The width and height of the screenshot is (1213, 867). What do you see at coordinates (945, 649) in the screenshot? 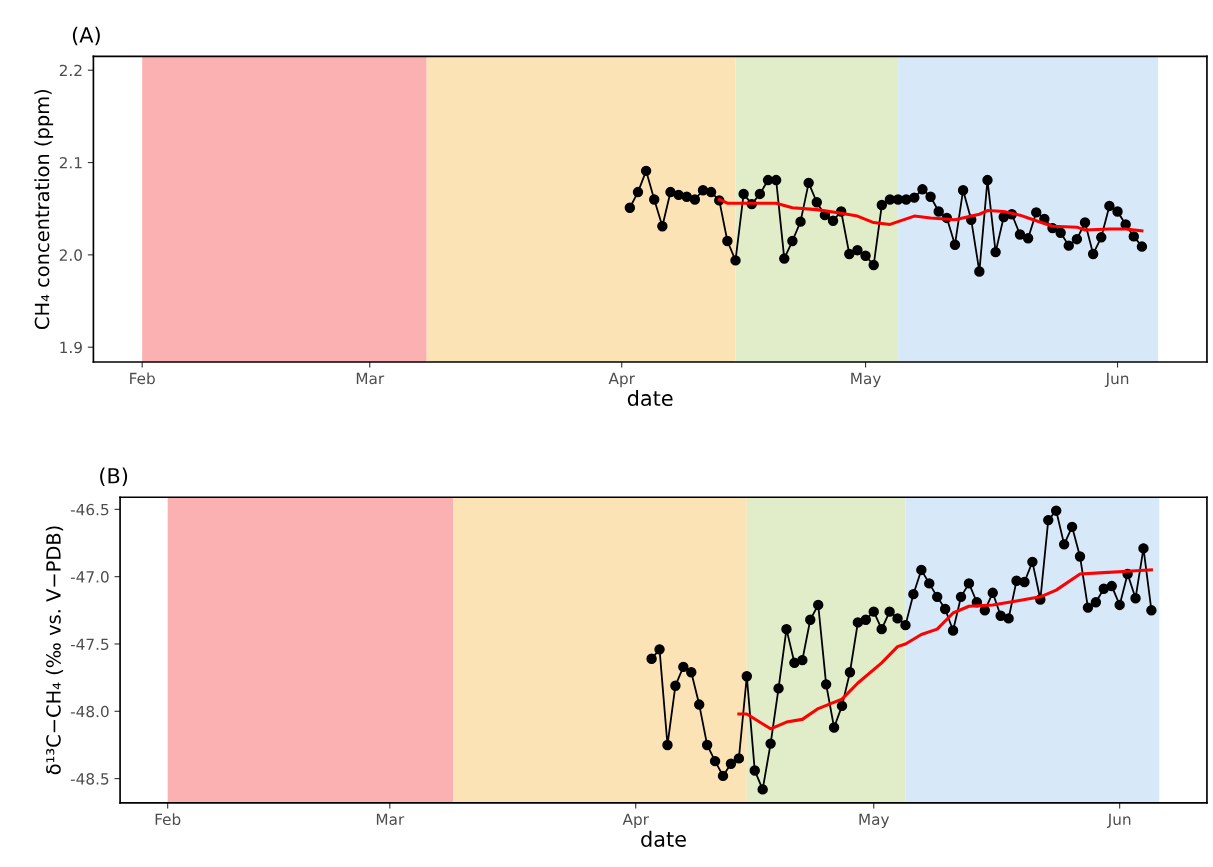
I see `line-series` at bounding box center [945, 649].